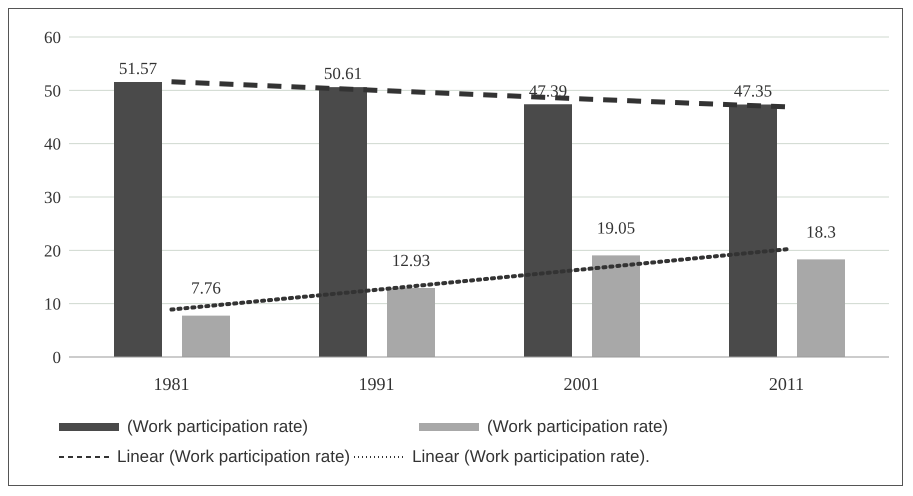 Image resolution: width=913 pixels, height=496 pixels. Describe the element at coordinates (582, 384) in the screenshot. I see `x-tick-label: 2001` at that location.